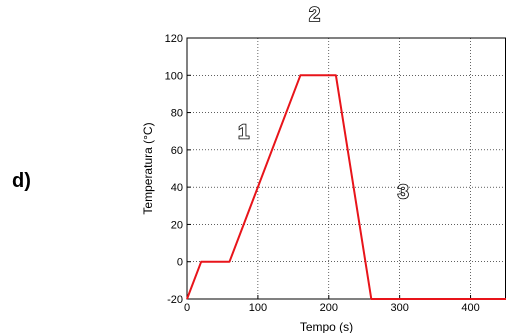 Image resolution: width=506 pixels, height=333 pixels. What do you see at coordinates (243, 133) in the screenshot?
I see `phase-annotation: 1` at bounding box center [243, 133].